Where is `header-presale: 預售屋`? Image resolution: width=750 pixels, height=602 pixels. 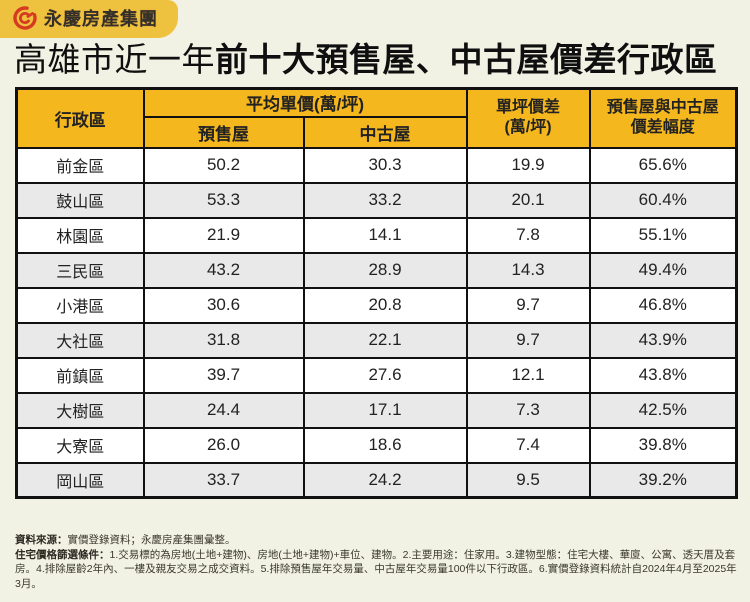 header-presale: 預售屋 is located at coordinates (223, 132).